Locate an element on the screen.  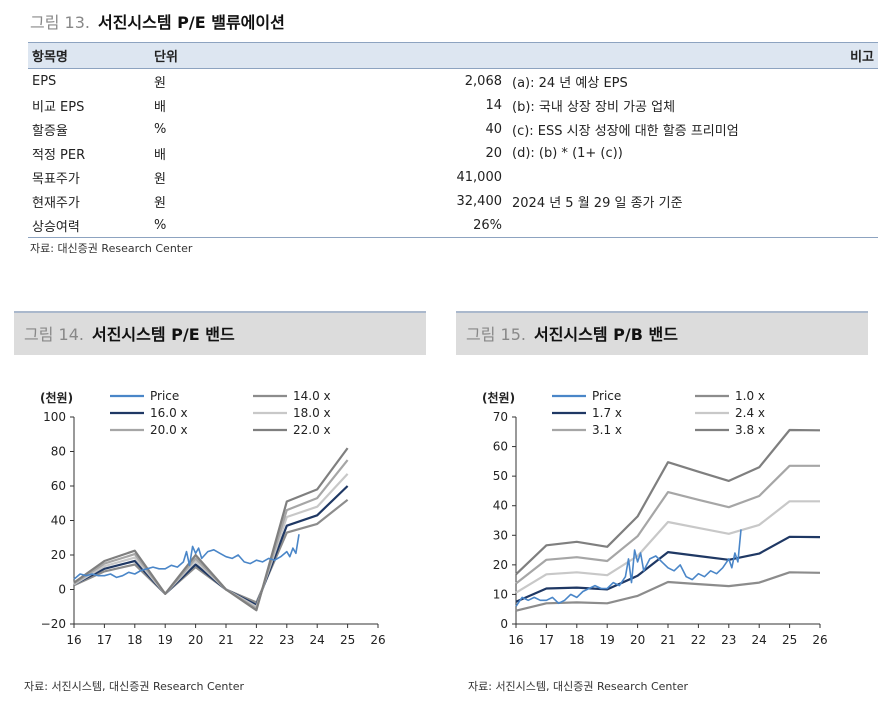
table-row: 현재주가 원 32,400 2024 년 5 월 29 일 종가 기준 is located at coordinates (453, 201).